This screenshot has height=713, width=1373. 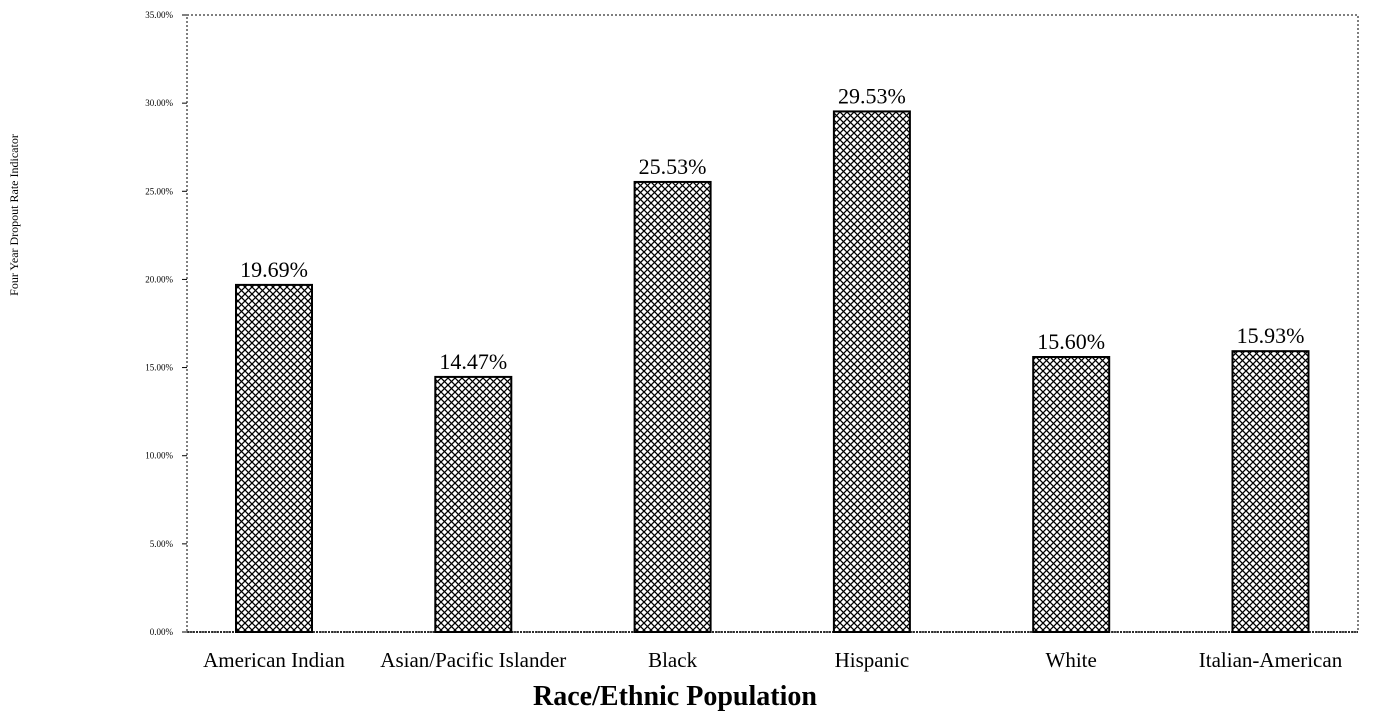 I want to click on bar-data-label: 15.93%, so click(x=1271, y=335).